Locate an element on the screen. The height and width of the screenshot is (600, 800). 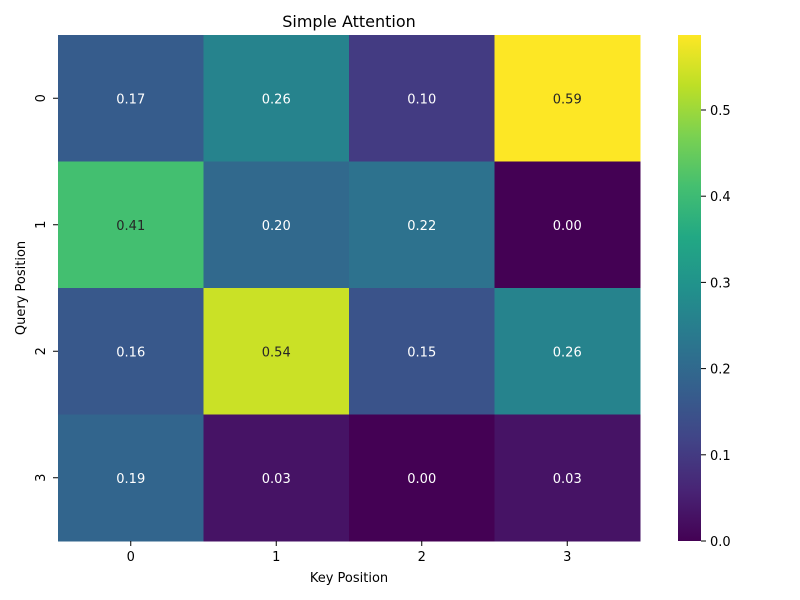
cell-value-label: 0.54 is located at coordinates (276, 352).